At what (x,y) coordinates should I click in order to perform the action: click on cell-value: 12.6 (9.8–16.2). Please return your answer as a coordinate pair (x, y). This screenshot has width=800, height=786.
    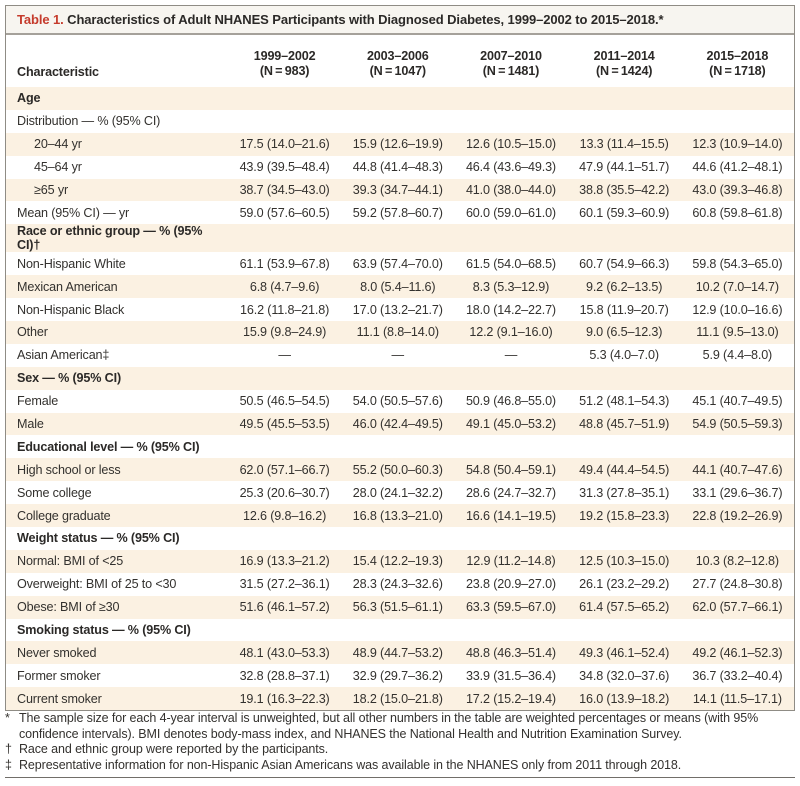
    Looking at the image, I should click on (285, 515).